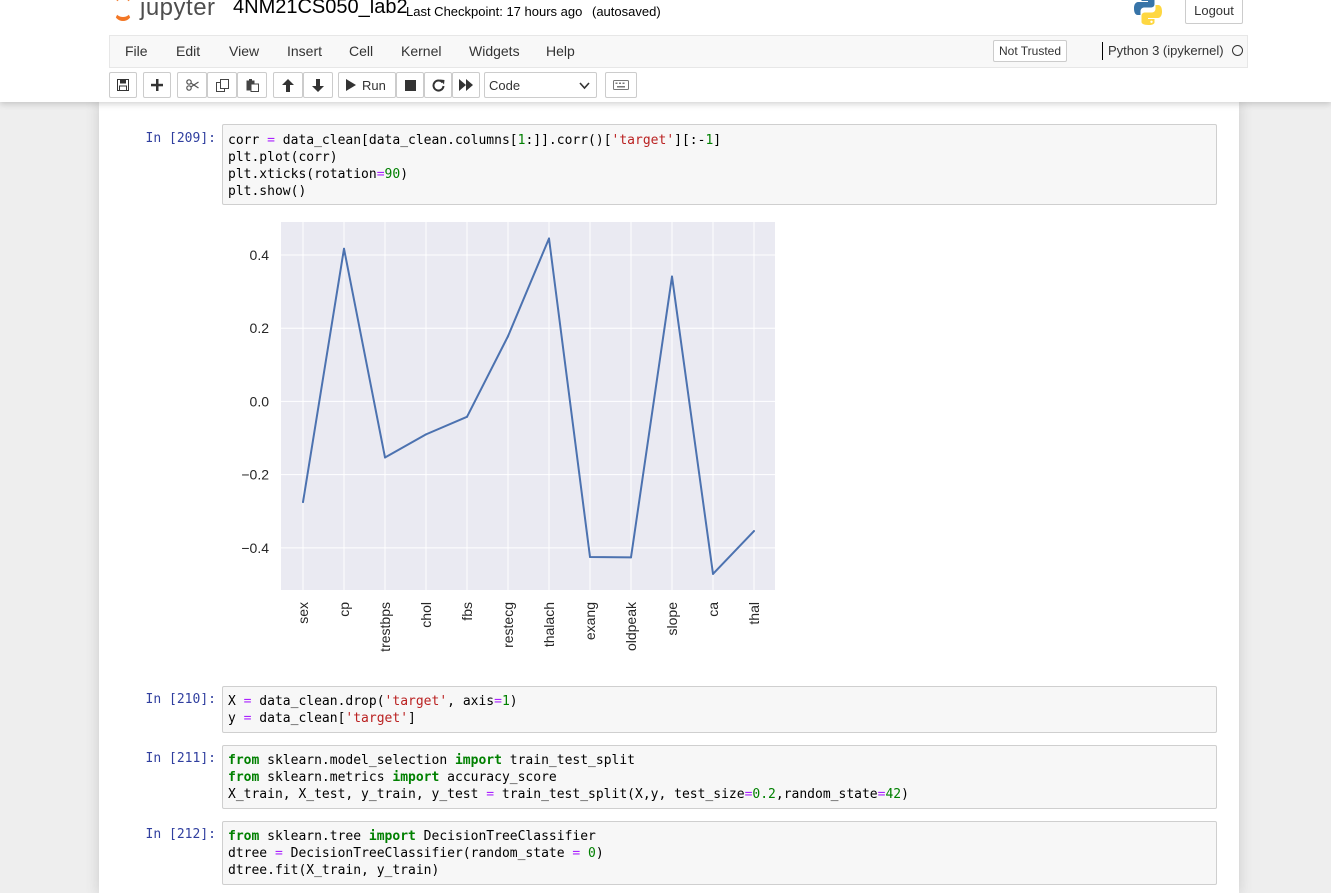 The image size is (1331, 893). I want to click on insert-cell-button, so click(157, 85).